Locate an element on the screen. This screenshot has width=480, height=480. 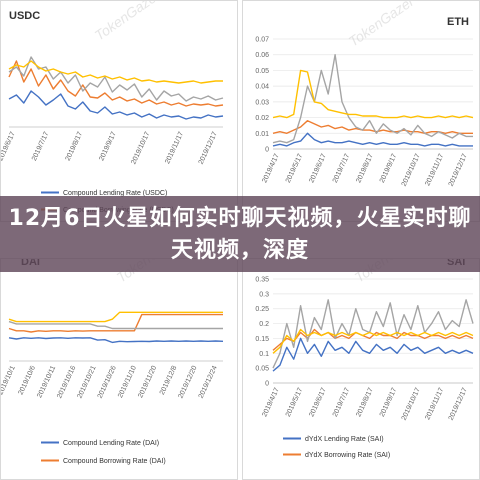
y-tick-label: 0.02 is located at coordinates (262, 118).